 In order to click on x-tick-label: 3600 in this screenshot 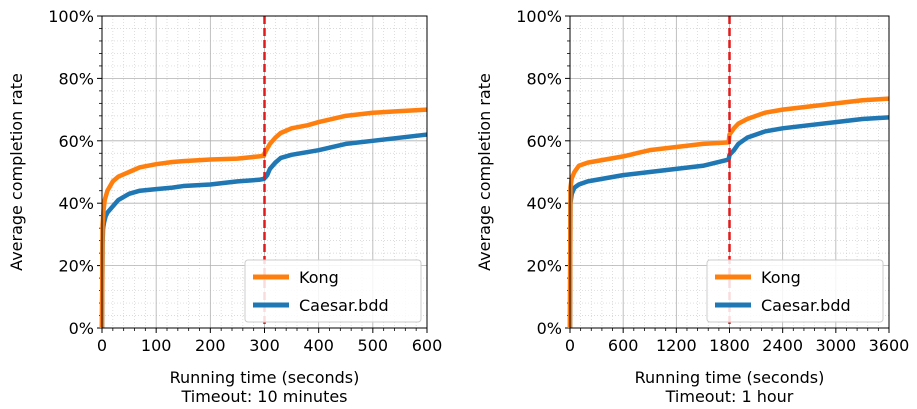, I will do `click(889, 345)`.